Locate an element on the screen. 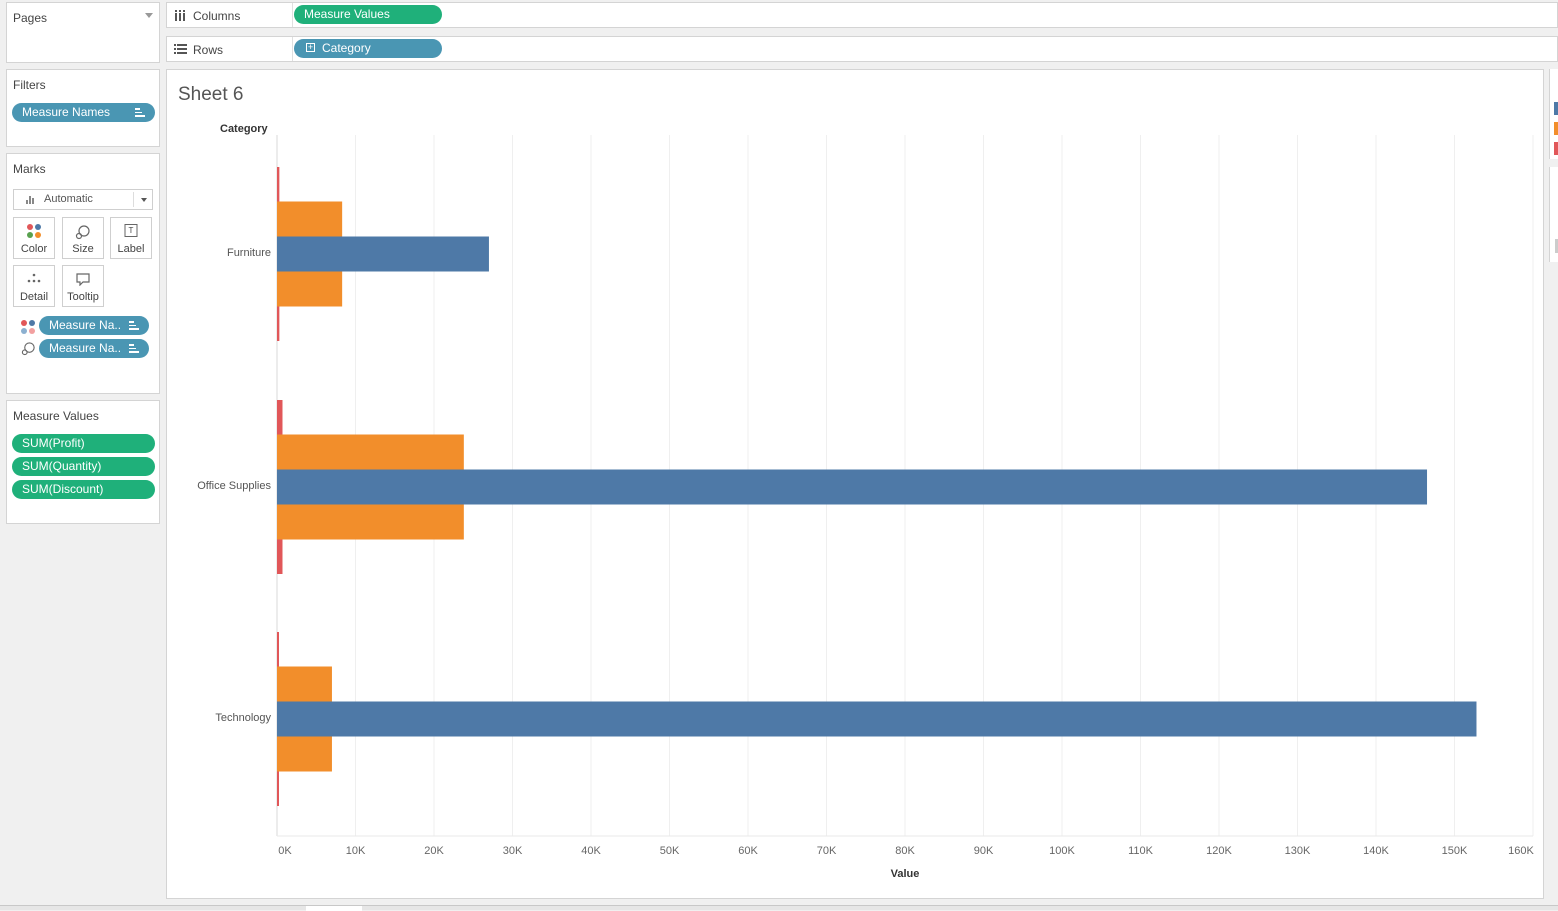 Image resolution: width=1558 pixels, height=911 pixels. expand-icon: + is located at coordinates (310, 47).